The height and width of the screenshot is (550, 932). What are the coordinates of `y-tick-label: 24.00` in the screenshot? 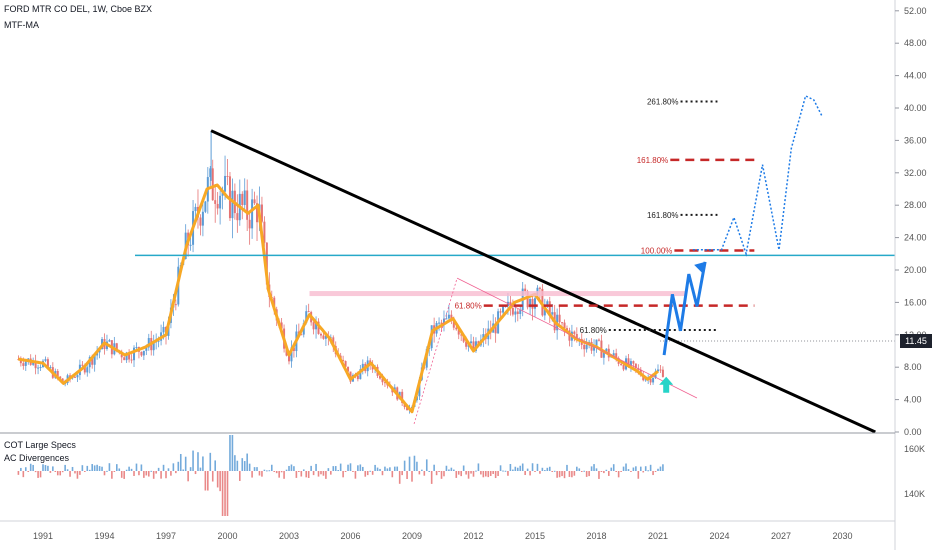 It's located at (915, 238).